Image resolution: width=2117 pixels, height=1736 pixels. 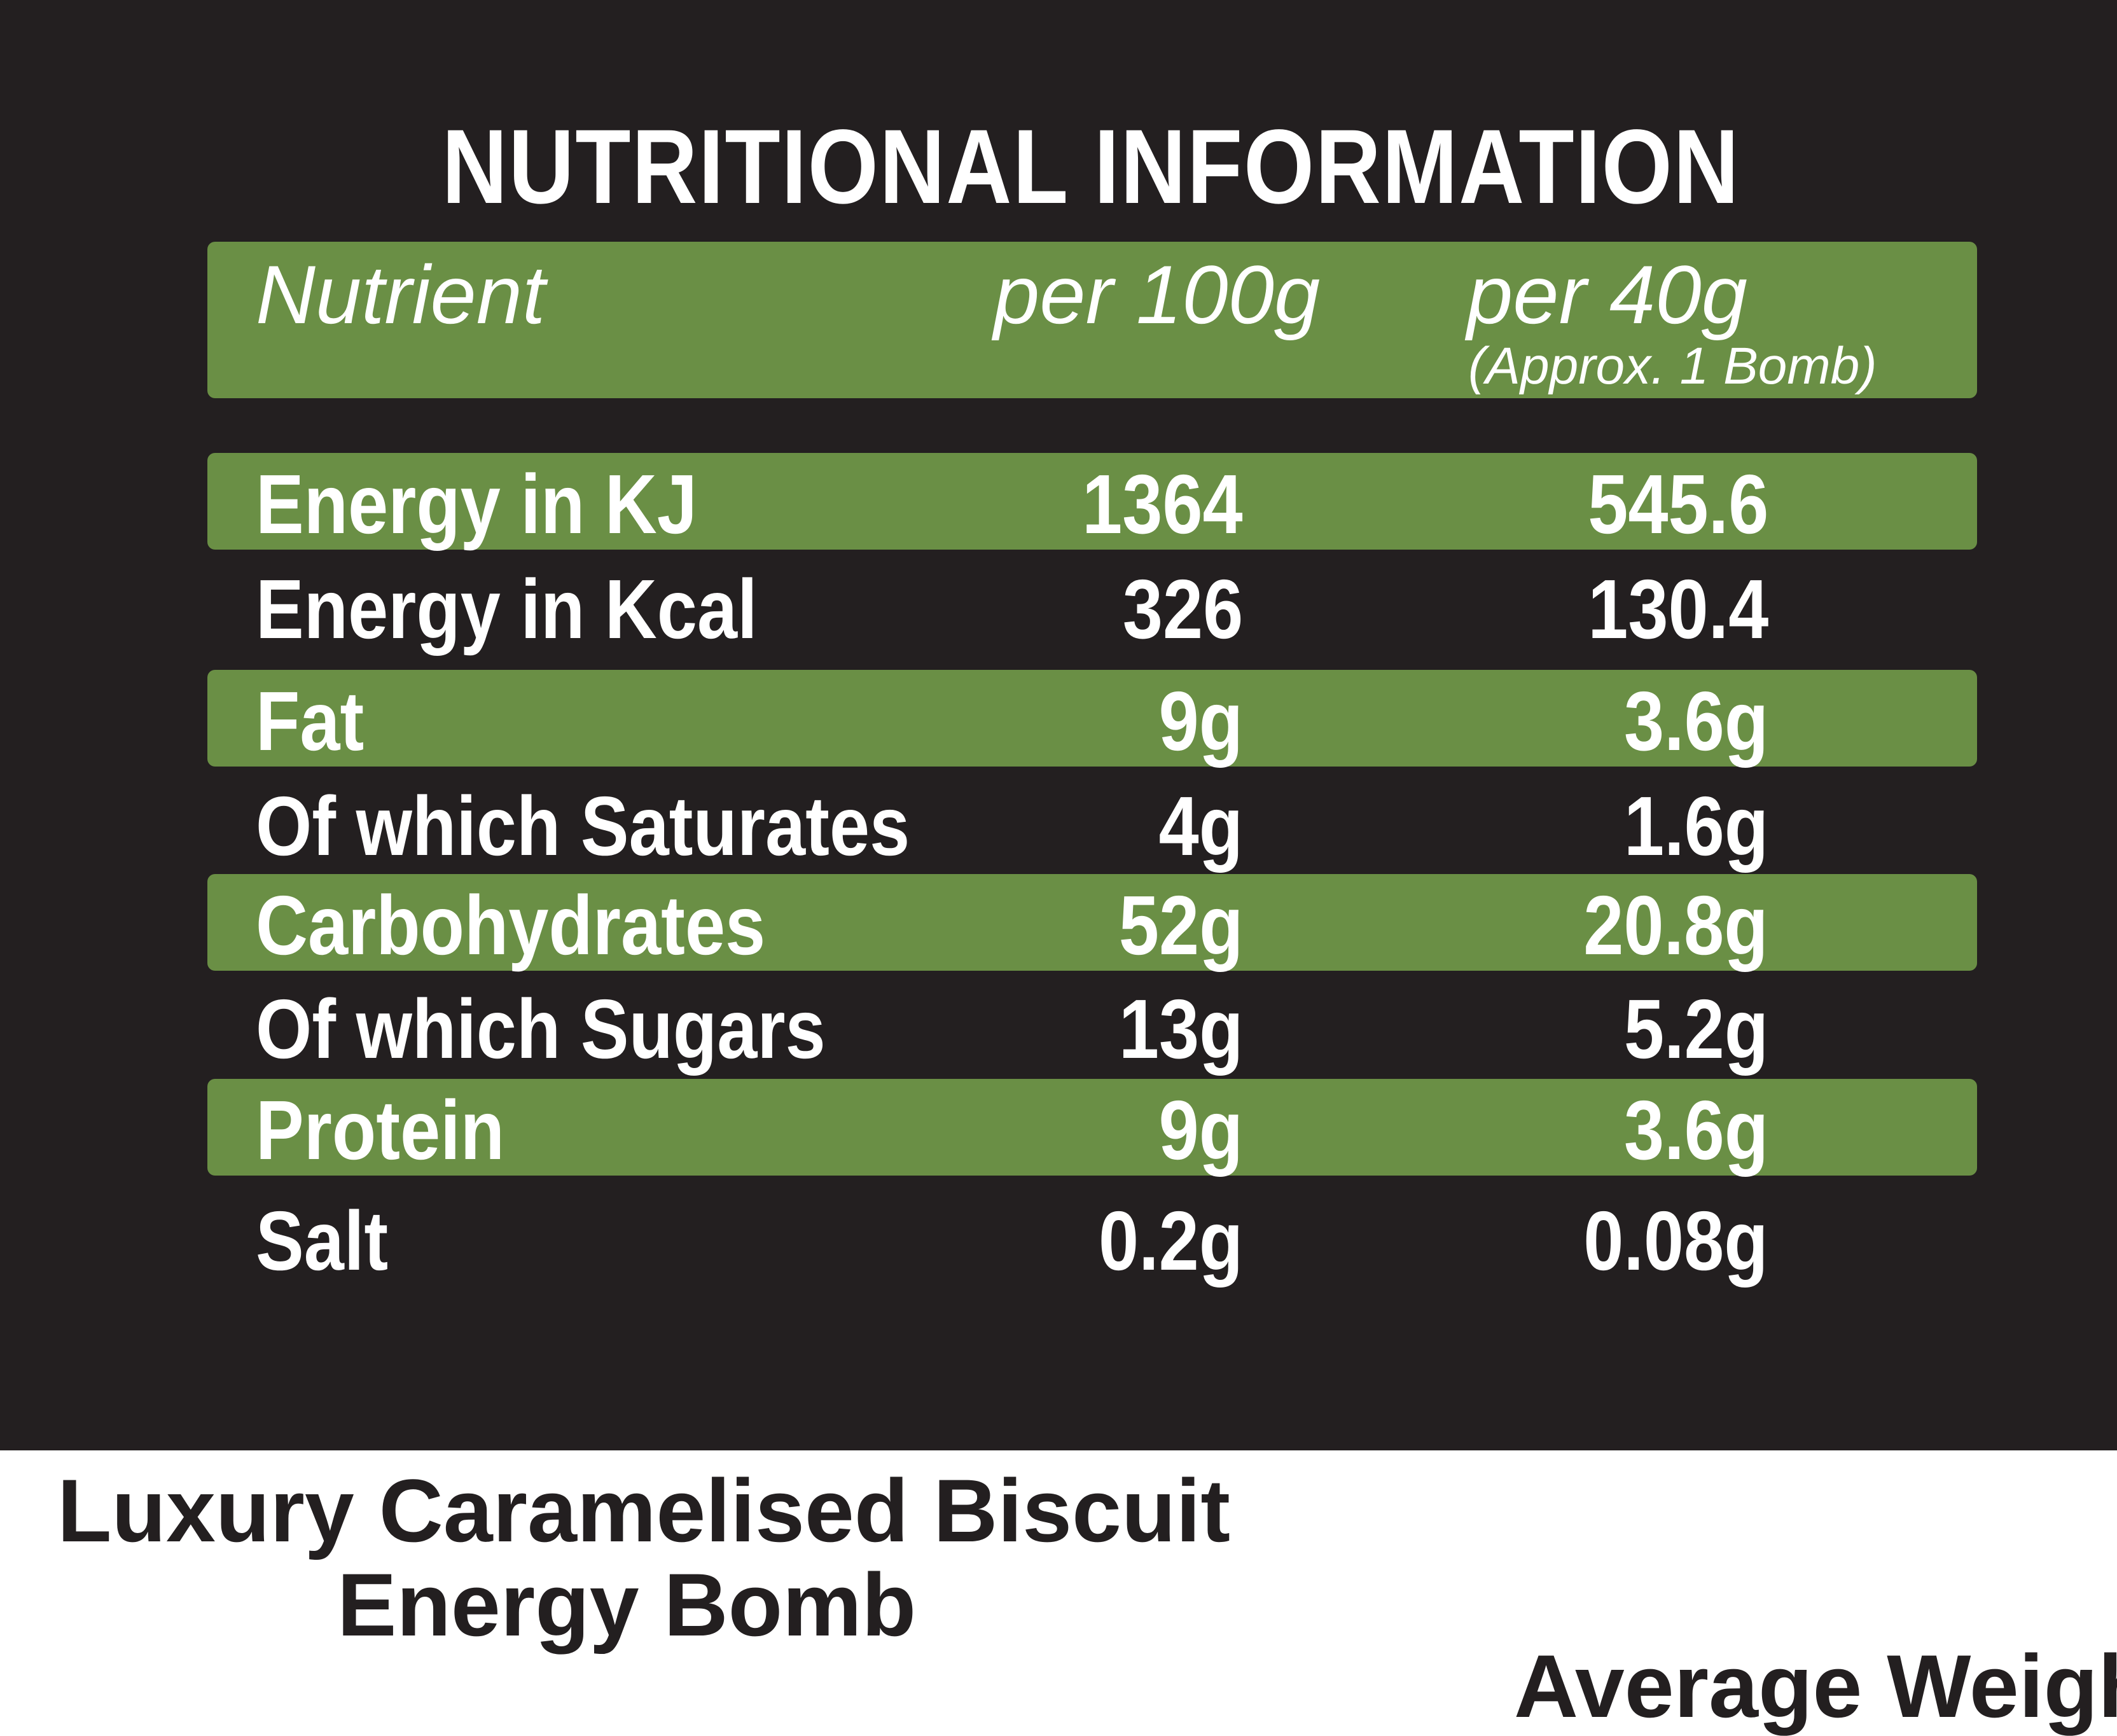 I want to click on nutrient-name: Salt, so click(x=322, y=1241).